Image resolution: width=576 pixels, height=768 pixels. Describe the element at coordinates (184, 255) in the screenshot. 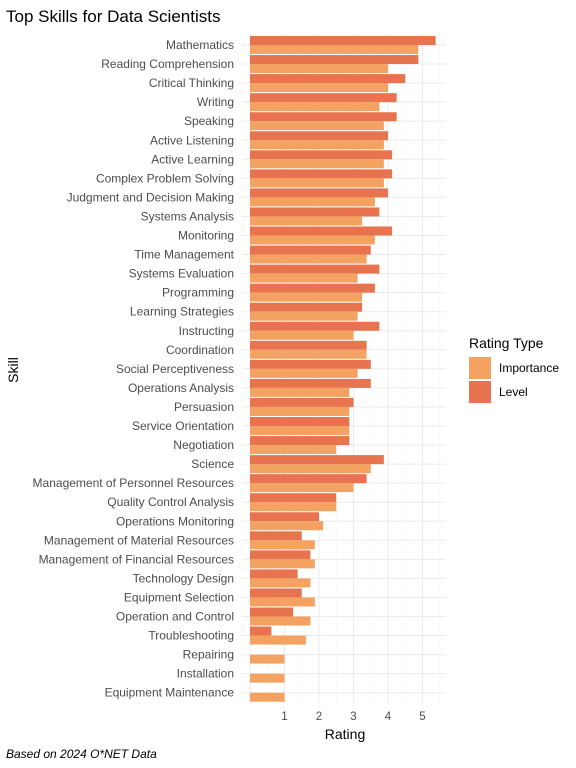

I see `skill-label: Time Management` at that location.